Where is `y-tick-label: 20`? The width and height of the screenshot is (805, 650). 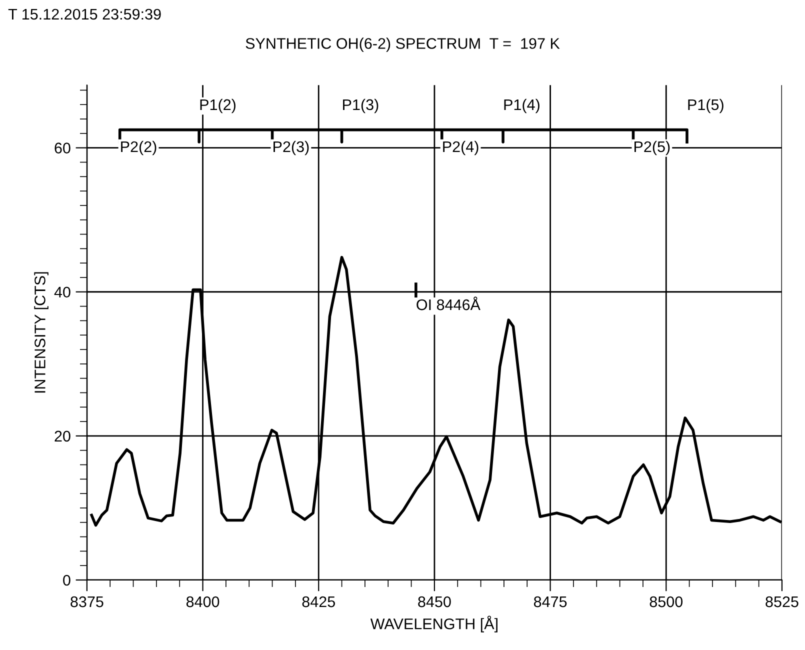
y-tick-label: 20 is located at coordinates (62, 436).